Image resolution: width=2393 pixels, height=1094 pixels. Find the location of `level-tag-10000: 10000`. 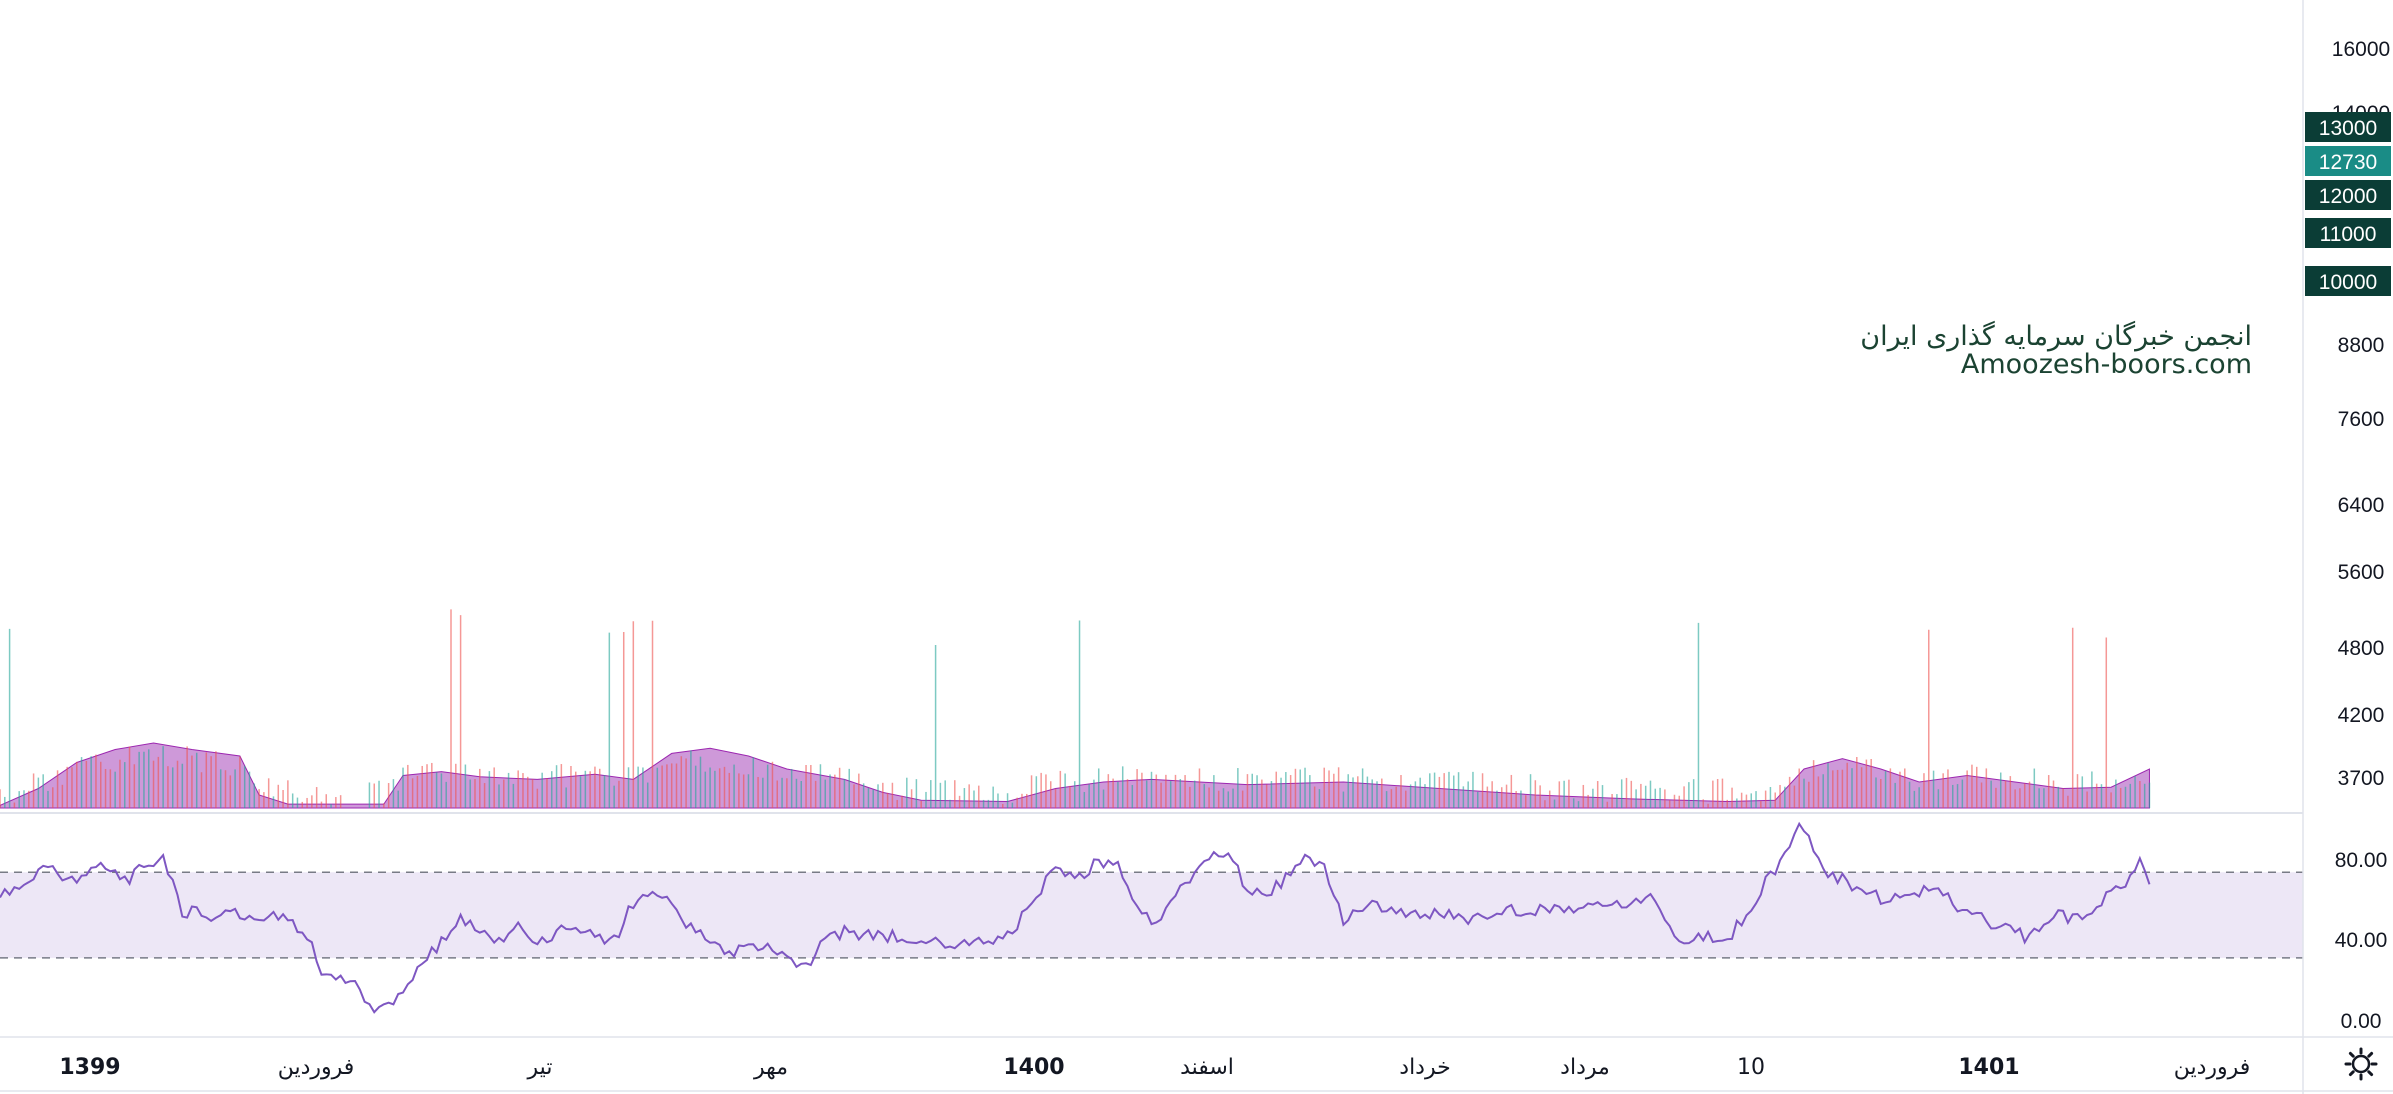

level-tag-10000: 10000 is located at coordinates (2348, 282).